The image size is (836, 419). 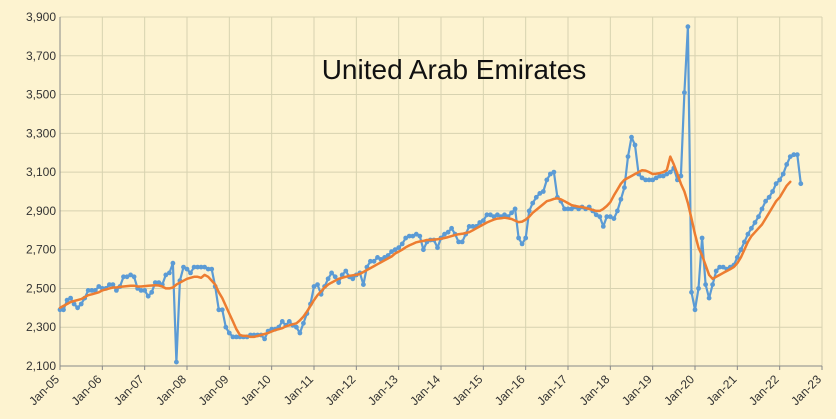 What do you see at coordinates (41, 288) in the screenshot?
I see `y-tick-label: 2,500` at bounding box center [41, 288].